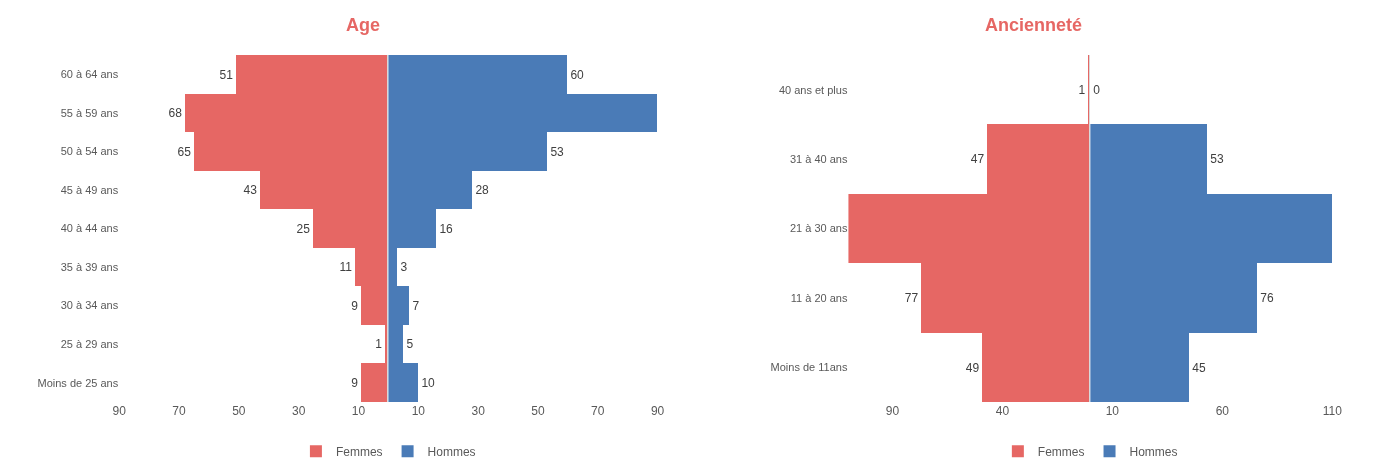 Image resolution: width=1400 pixels, height=476 pixels. I want to click on y-tick-label: 11 à 20 ans, so click(819, 297).